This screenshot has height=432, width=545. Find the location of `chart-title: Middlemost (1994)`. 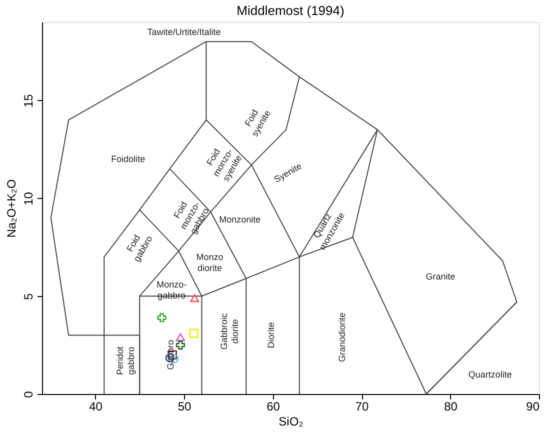

chart-title: Middlemost (1994) is located at coordinates (290, 10).